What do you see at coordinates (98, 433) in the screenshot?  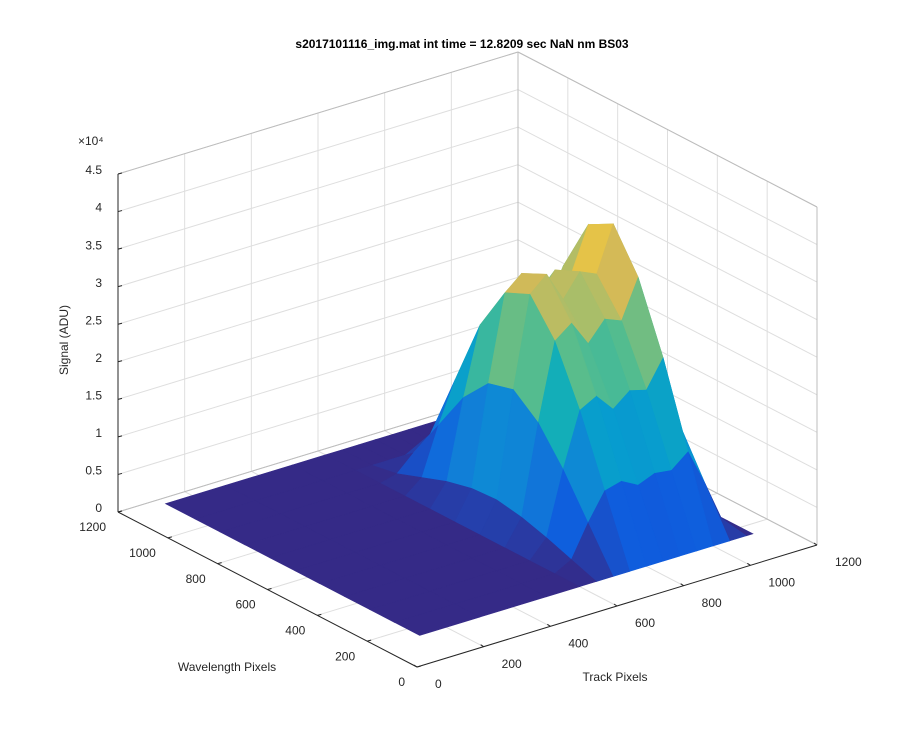 I see `z-tick-label: 1` at bounding box center [98, 433].